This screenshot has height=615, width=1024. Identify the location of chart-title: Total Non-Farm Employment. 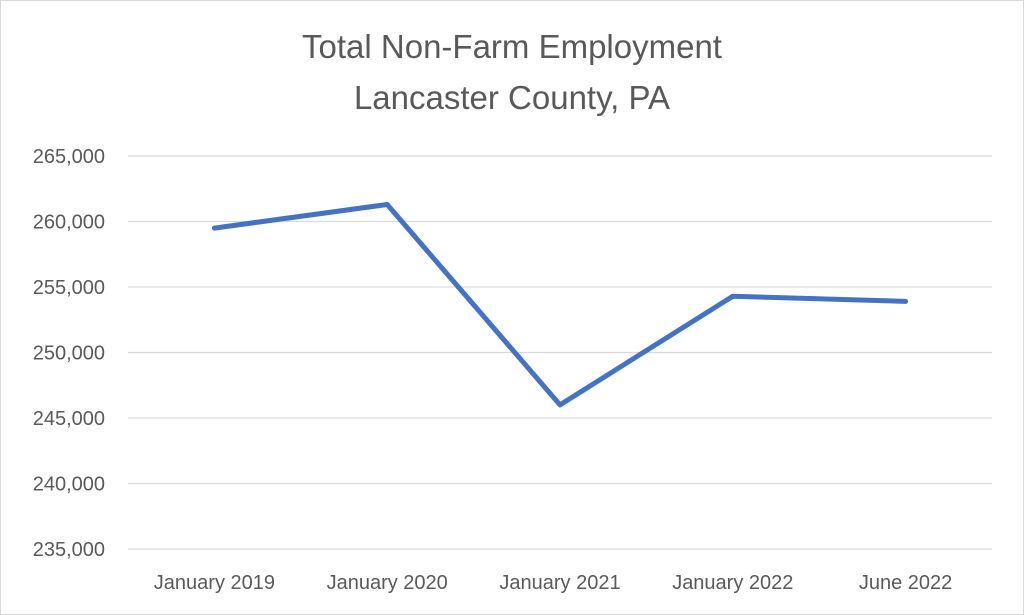
(512, 46).